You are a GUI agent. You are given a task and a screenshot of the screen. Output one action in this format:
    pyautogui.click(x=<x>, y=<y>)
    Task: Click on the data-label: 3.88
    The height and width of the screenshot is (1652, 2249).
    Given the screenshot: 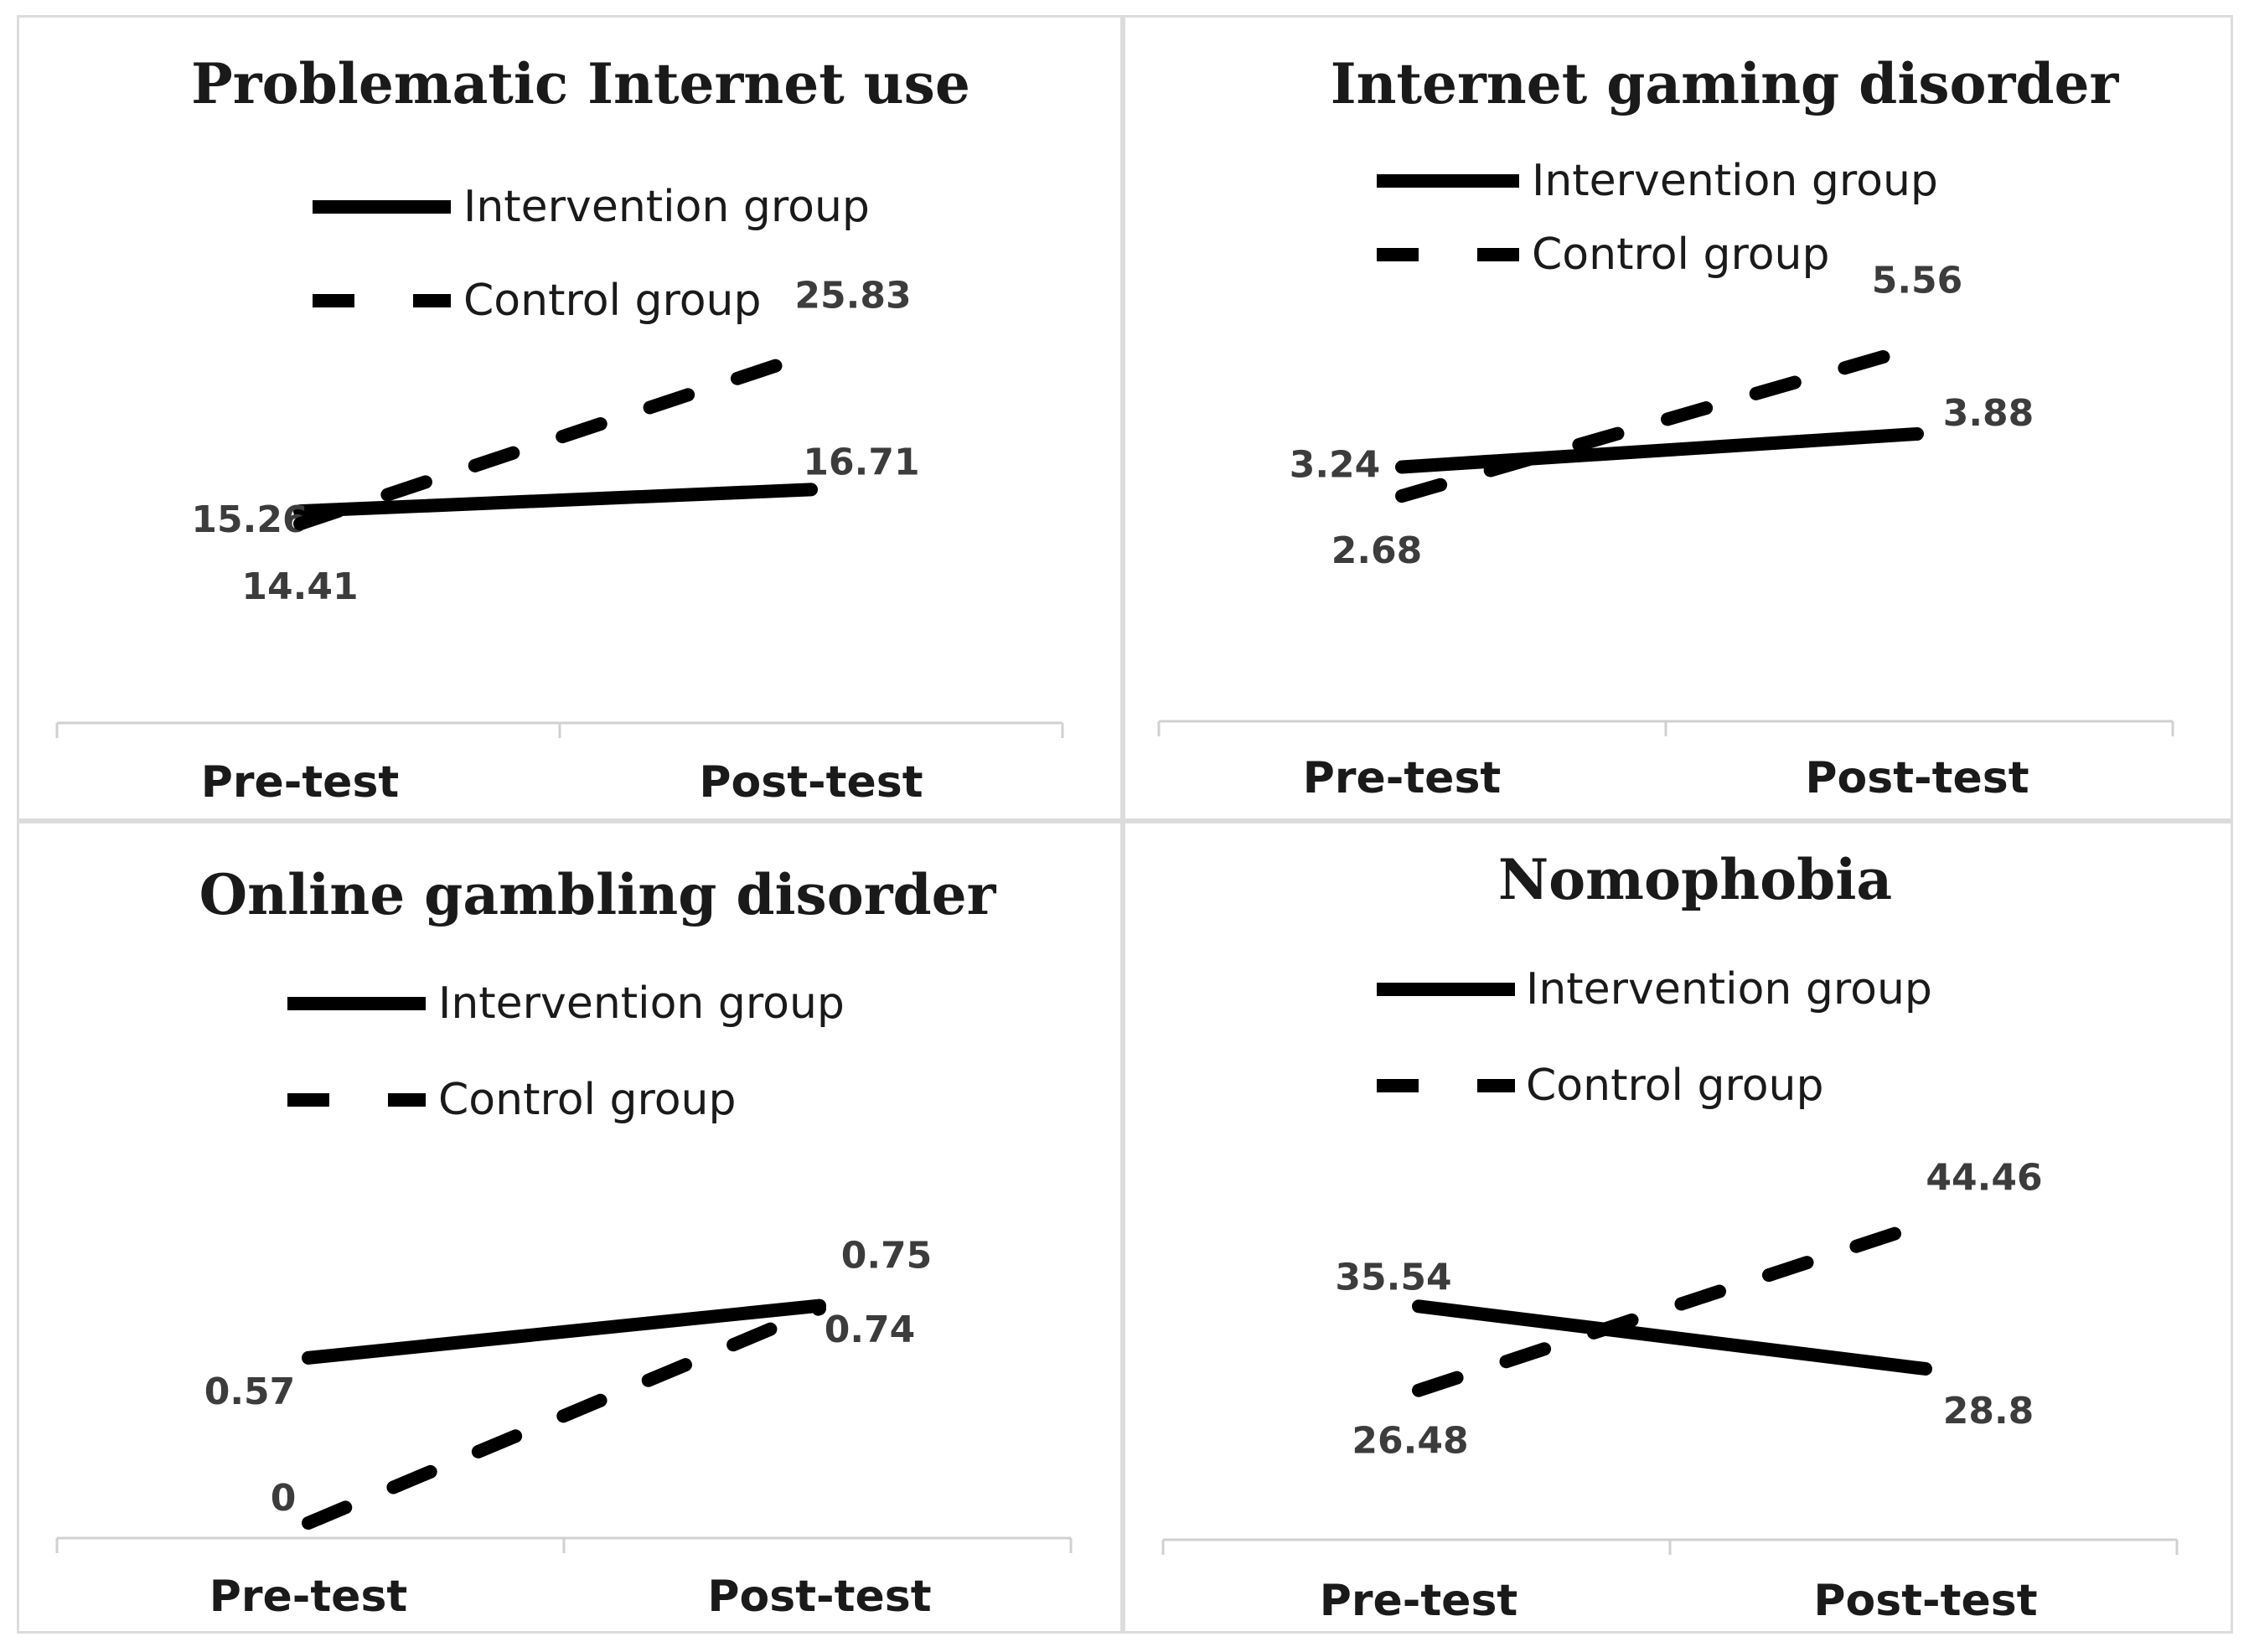 What is the action you would take?
    pyautogui.click(x=1988, y=413)
    